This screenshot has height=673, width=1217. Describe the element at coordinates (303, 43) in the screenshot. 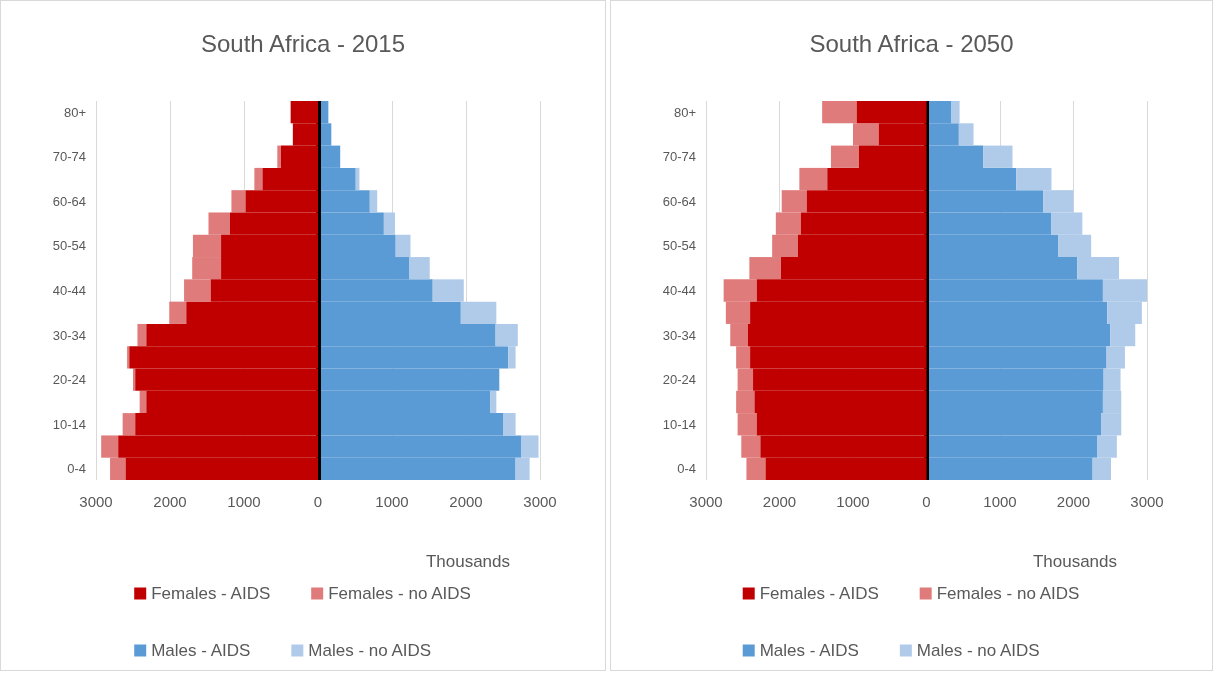

I see `chart-title: South Africa - 2015` at that location.